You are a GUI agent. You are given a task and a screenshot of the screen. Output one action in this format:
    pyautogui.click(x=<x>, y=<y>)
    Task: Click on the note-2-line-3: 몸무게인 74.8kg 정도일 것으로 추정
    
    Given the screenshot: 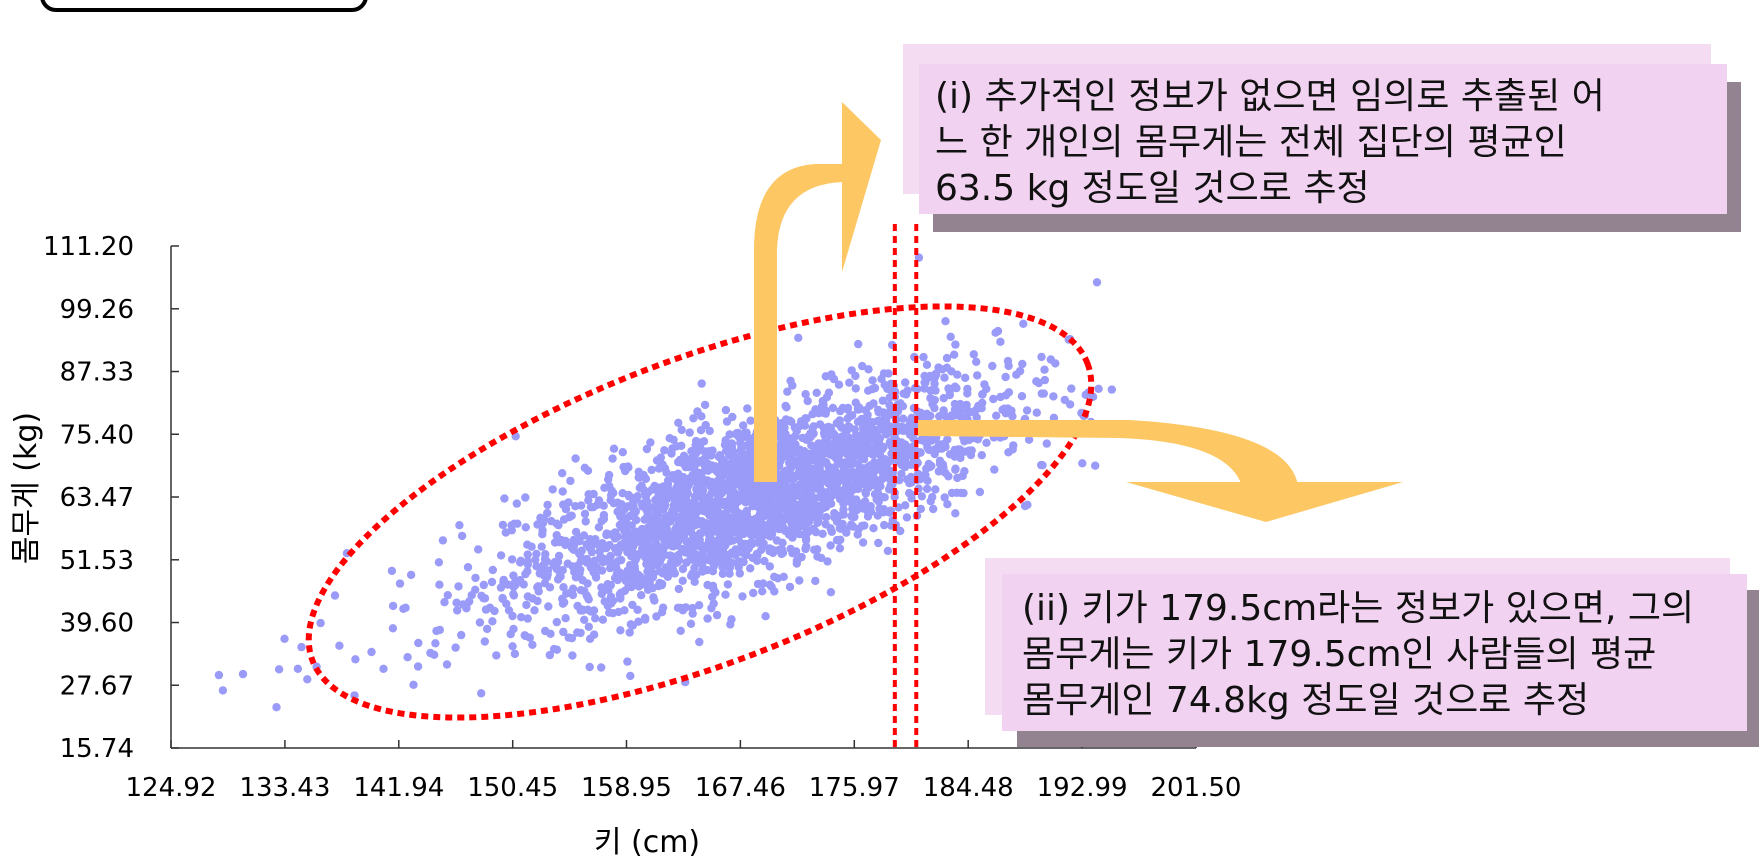 What is the action you would take?
    pyautogui.click(x=1306, y=700)
    